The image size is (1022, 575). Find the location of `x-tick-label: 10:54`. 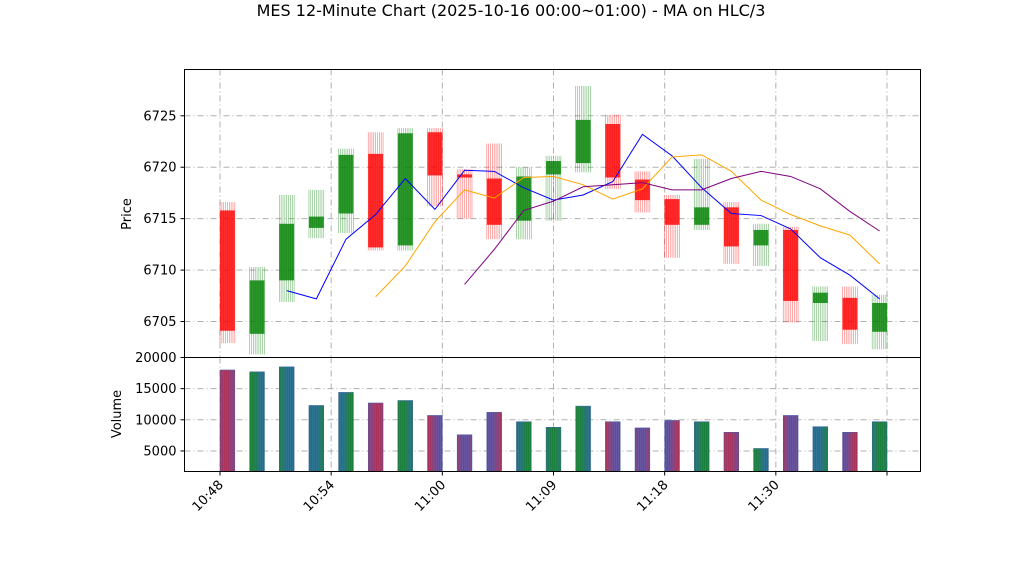

x-tick-label: 10:54 is located at coordinates (319, 496).